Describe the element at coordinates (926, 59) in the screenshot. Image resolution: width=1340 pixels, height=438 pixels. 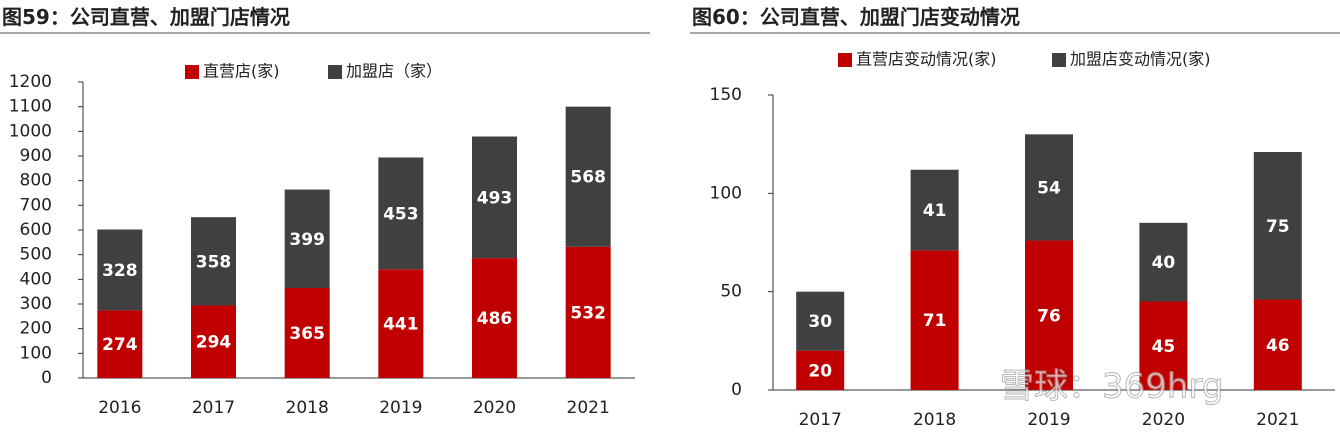
I see `legend-label: 直营店变动情况(家)` at that location.